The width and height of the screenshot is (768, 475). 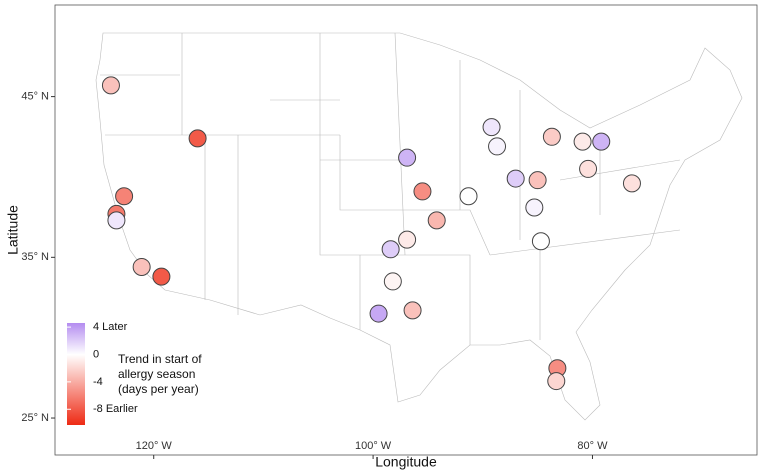 I want to click on legend-title: Trend in start of, so click(x=160, y=359).